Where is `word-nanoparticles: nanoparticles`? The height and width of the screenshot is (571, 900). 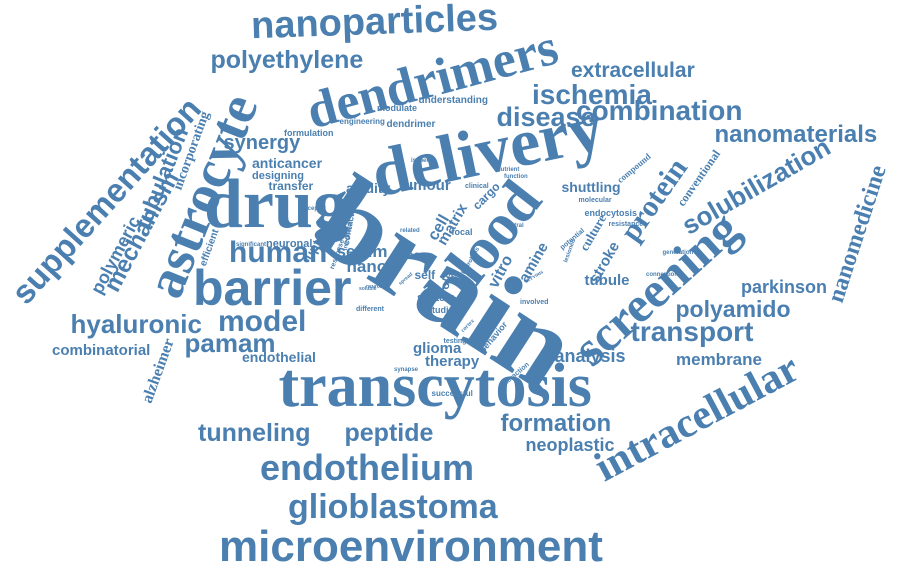 word-nanoparticles: nanoparticles is located at coordinates (374, 24).